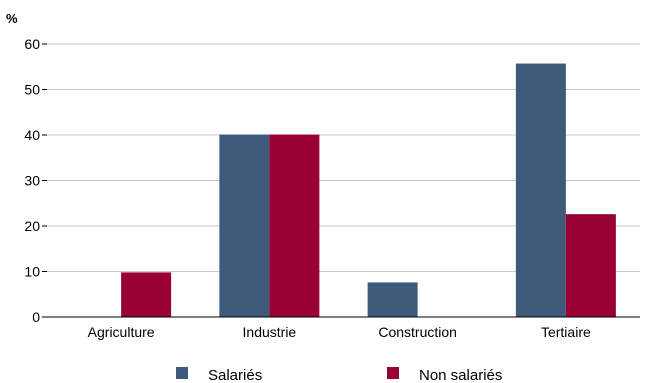 This screenshot has width=647, height=383. Describe the element at coordinates (121, 332) in the screenshot. I see `x-tick-label: Agriculture` at that location.